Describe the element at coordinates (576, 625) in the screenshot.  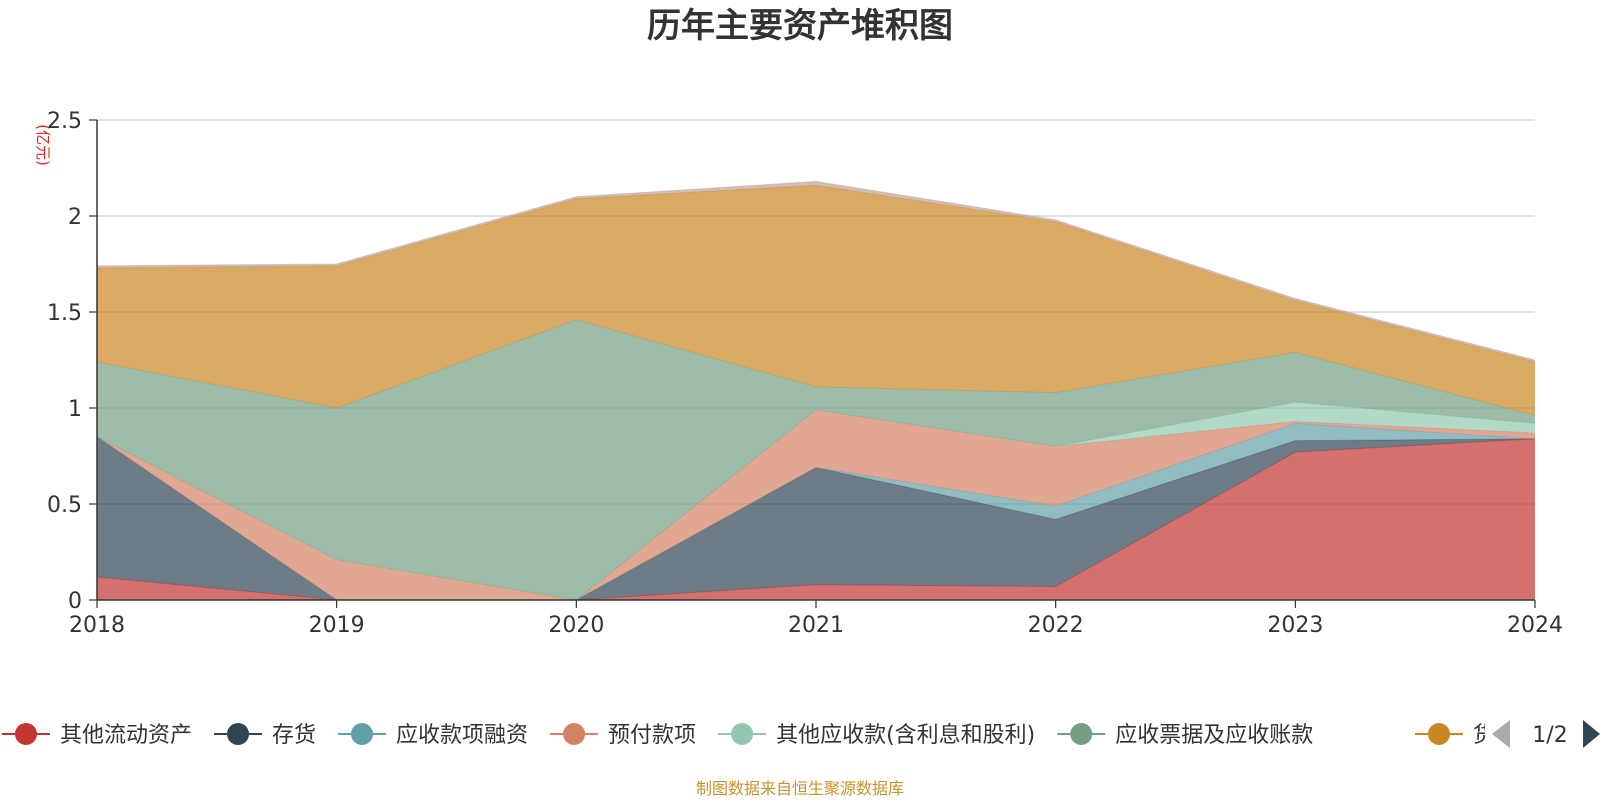
I see `x-tick-label: 2020` at that location.